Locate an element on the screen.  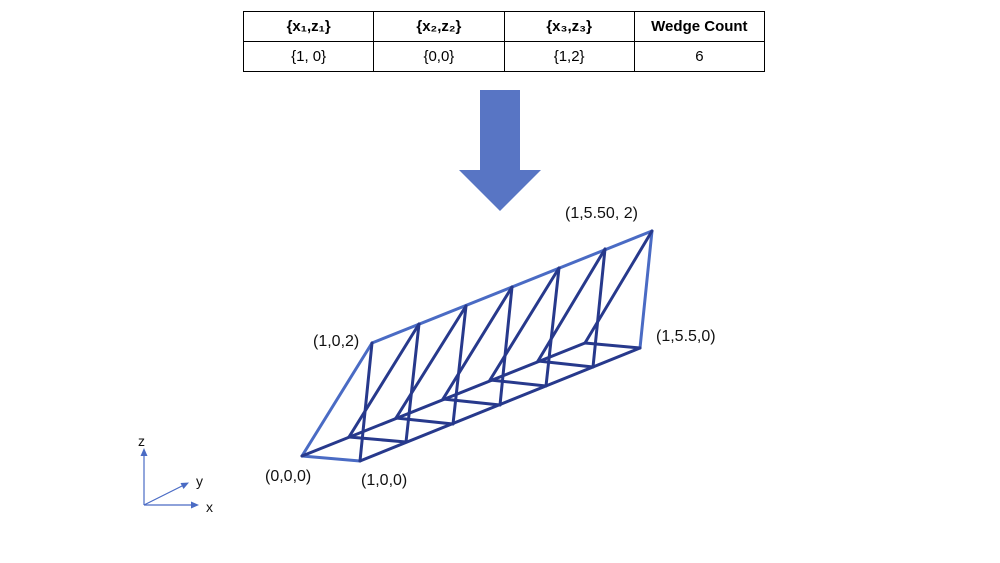
header-x1-z1: {x₁,z₁} is located at coordinates (308, 26).